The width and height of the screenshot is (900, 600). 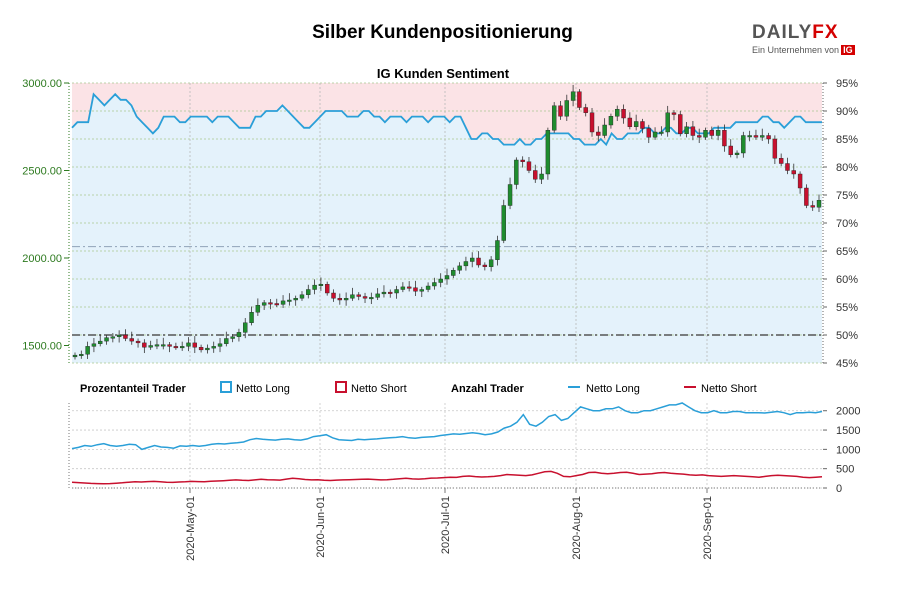 I want to click on legend-pct-short: Netto Short, so click(x=379, y=389).